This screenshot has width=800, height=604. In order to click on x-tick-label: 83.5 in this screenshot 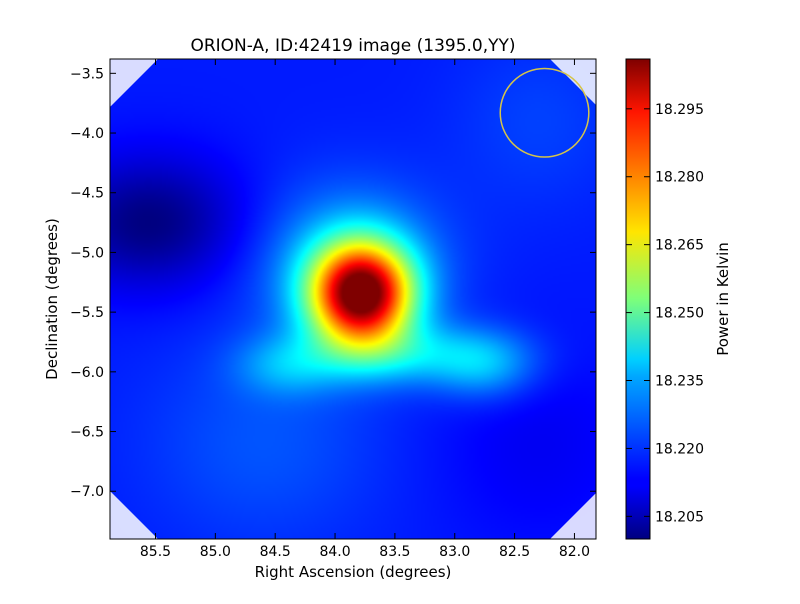, I will do `click(394, 552)`.